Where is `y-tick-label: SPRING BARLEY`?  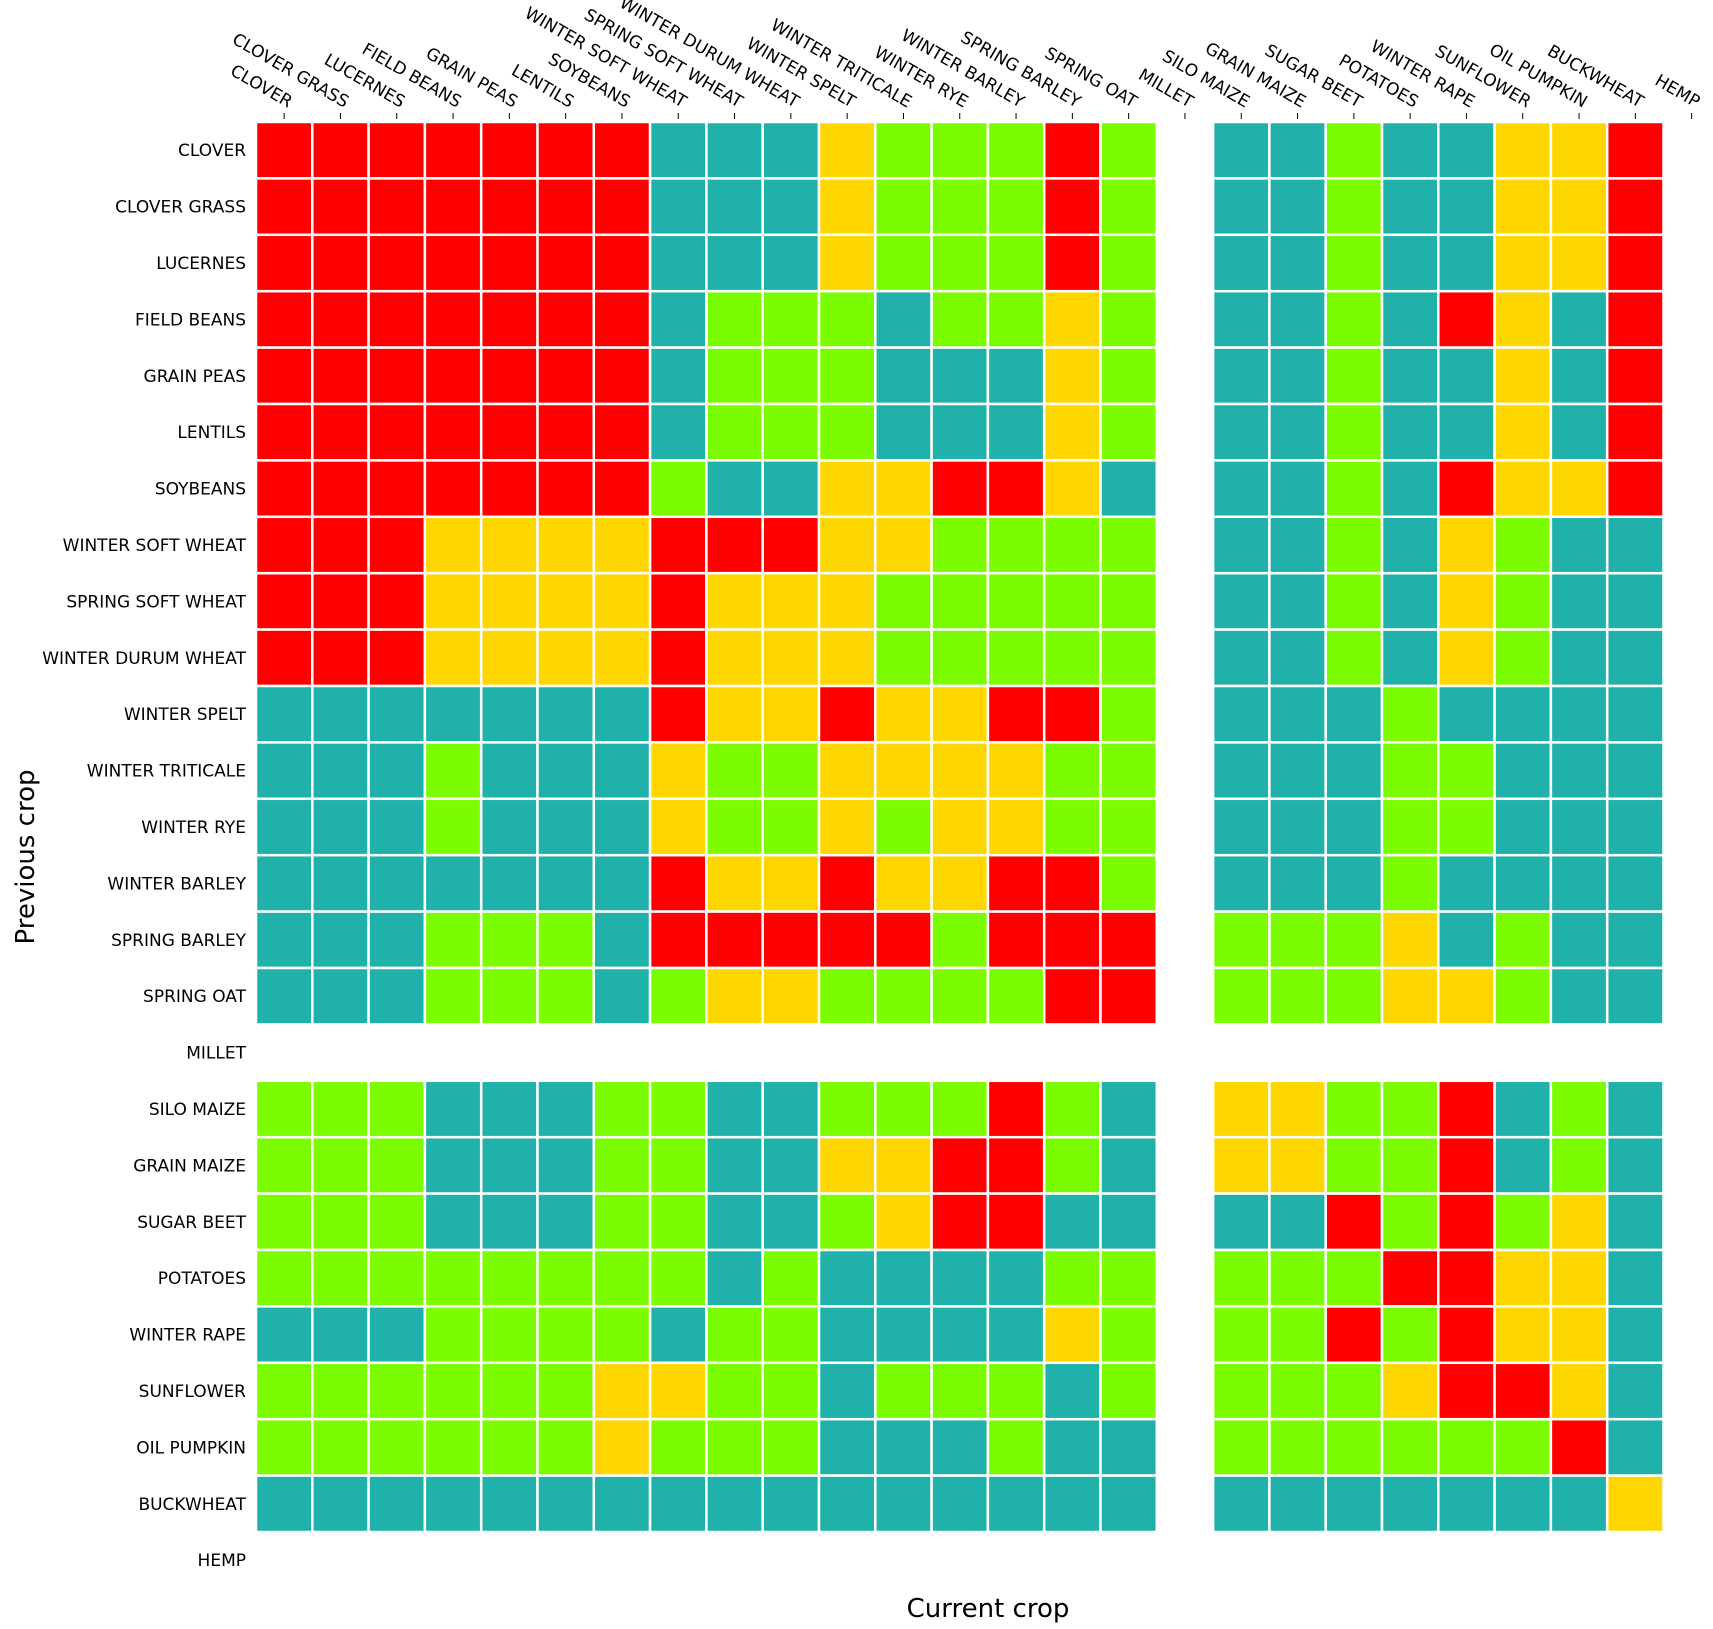 y-tick-label: SPRING BARLEY is located at coordinates (178, 941).